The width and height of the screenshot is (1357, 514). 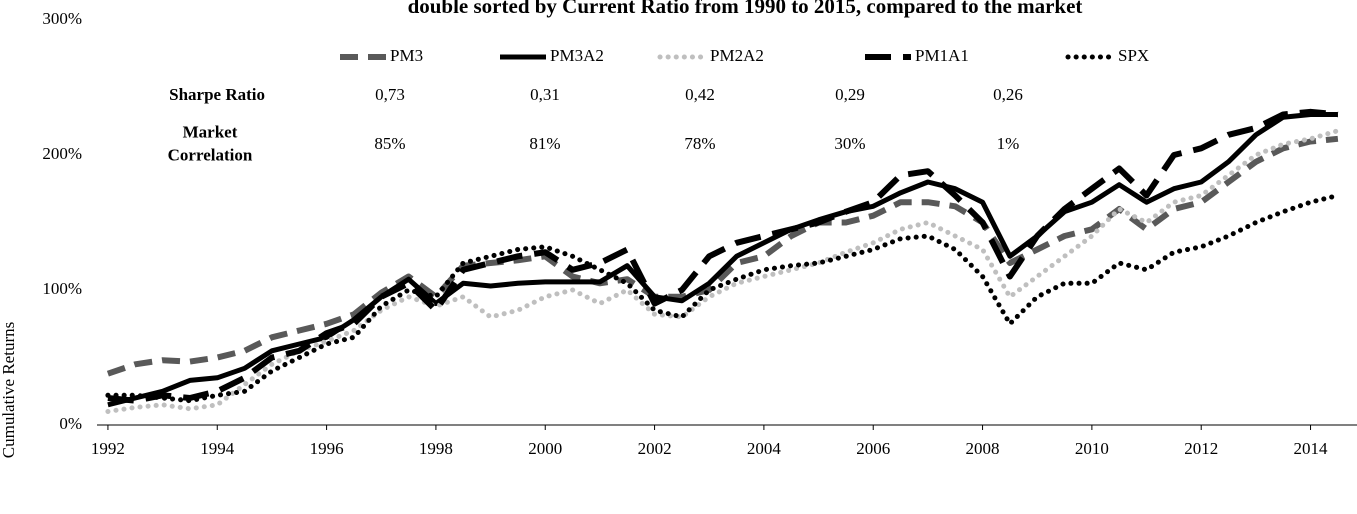 I want to click on x-tick-label: 2008, so click(x=983, y=448).